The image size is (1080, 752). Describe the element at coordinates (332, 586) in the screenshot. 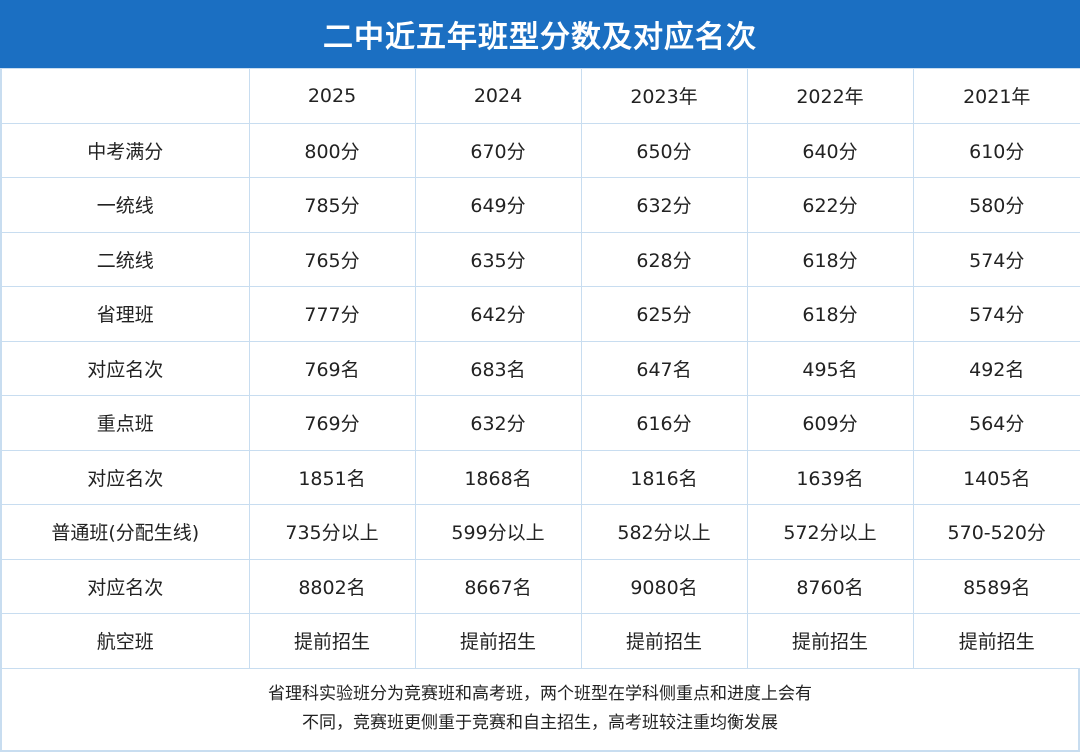

I see `table-cell: 8802名` at that location.